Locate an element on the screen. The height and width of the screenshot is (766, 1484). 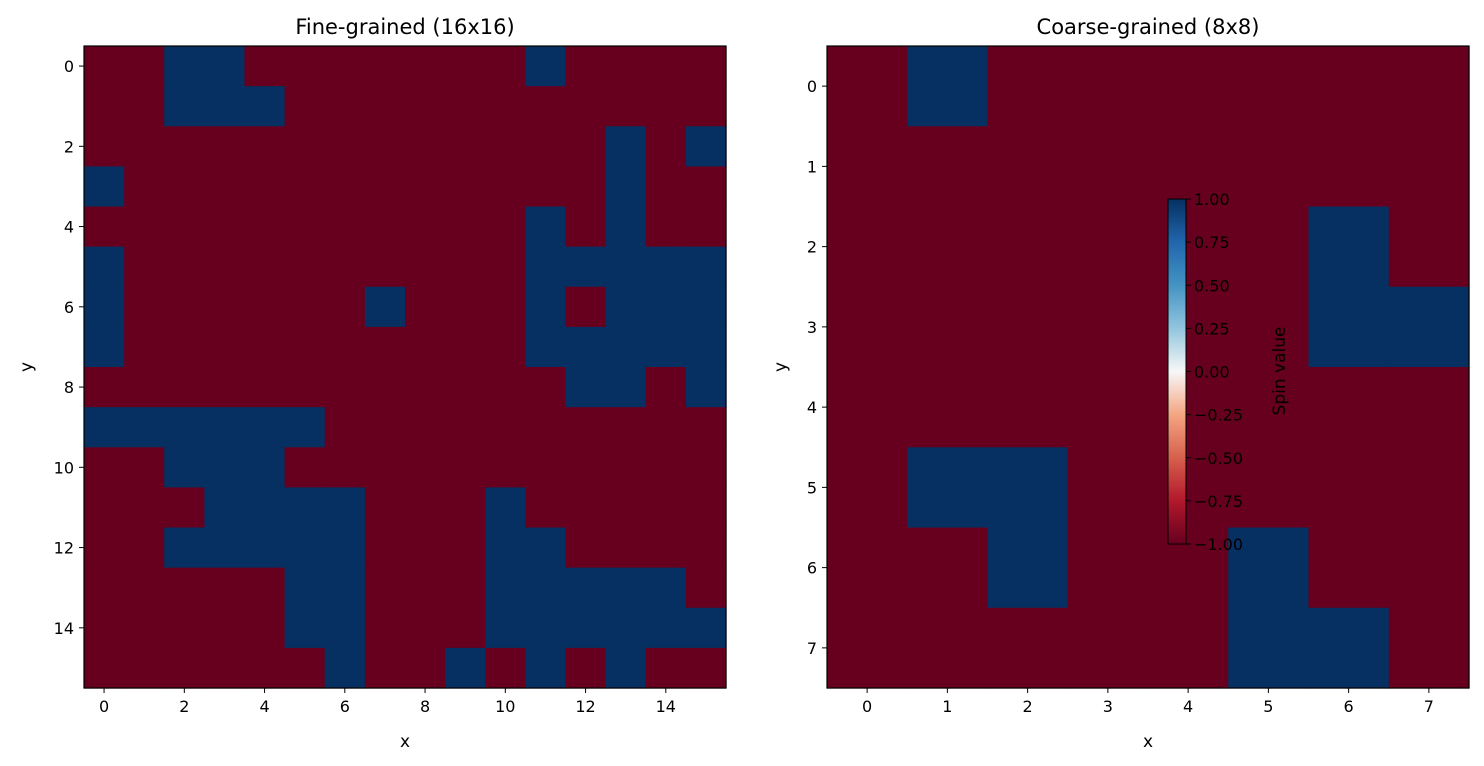
fine-grained-x-axis-ticks: 0 2 4 6 8 10 12 14 is located at coordinates (387, 702).